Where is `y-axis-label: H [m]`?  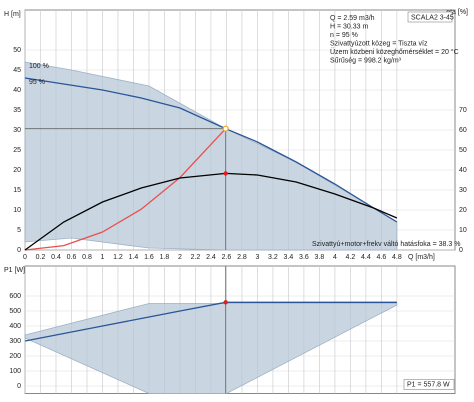
y-axis-label: H [m] is located at coordinates (12, 14).